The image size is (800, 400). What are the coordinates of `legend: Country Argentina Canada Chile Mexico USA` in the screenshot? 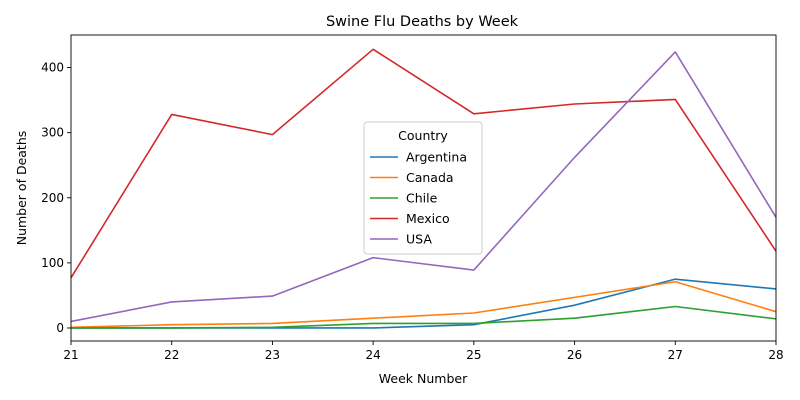 It's located at (423, 188).